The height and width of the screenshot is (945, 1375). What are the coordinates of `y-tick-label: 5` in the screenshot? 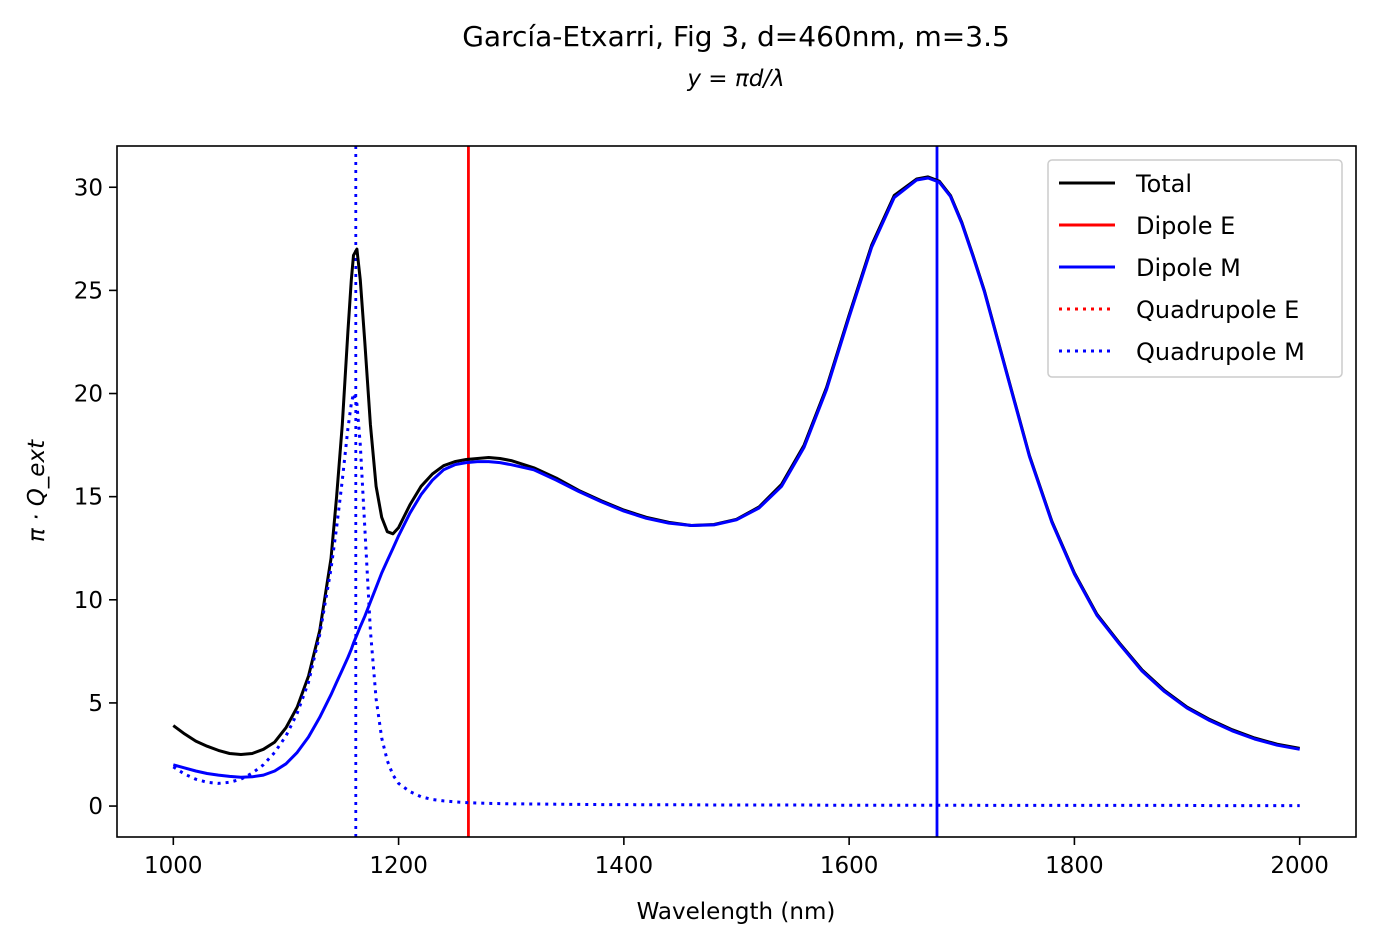 It's located at (95, 704).